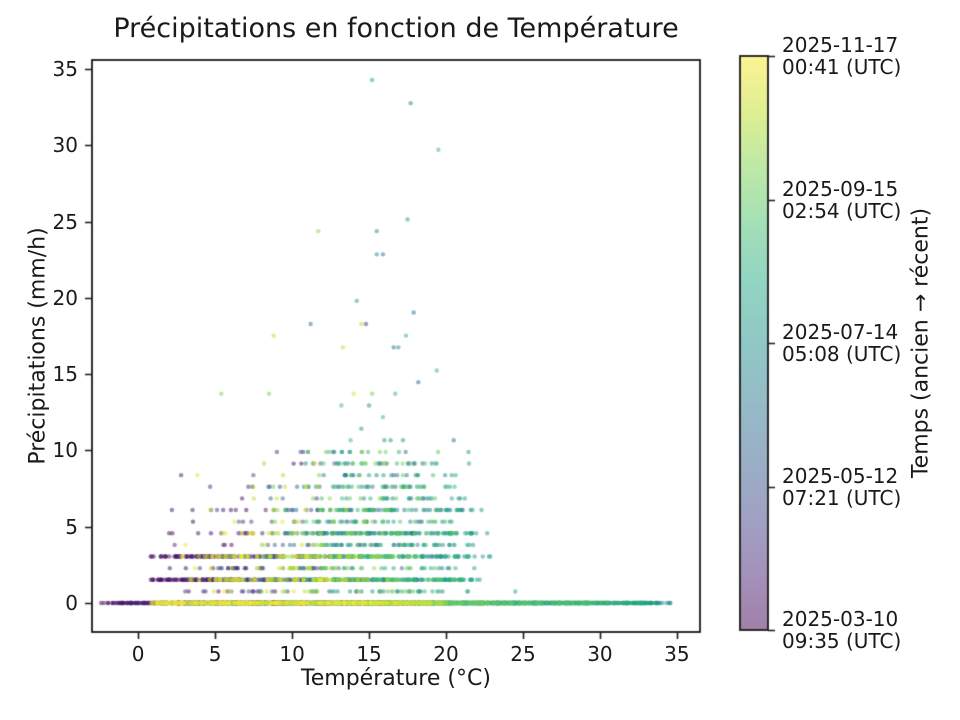 This screenshot has width=960, height=720. Describe the element at coordinates (65, 145) in the screenshot. I see `y-tick-label: 30` at that location.